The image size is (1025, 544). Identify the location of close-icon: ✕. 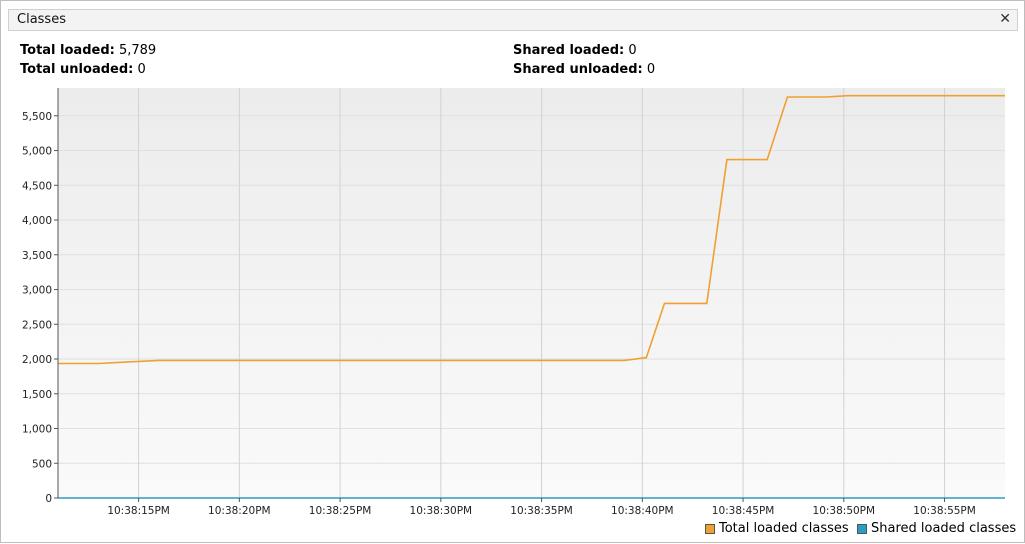
(1005, 19).